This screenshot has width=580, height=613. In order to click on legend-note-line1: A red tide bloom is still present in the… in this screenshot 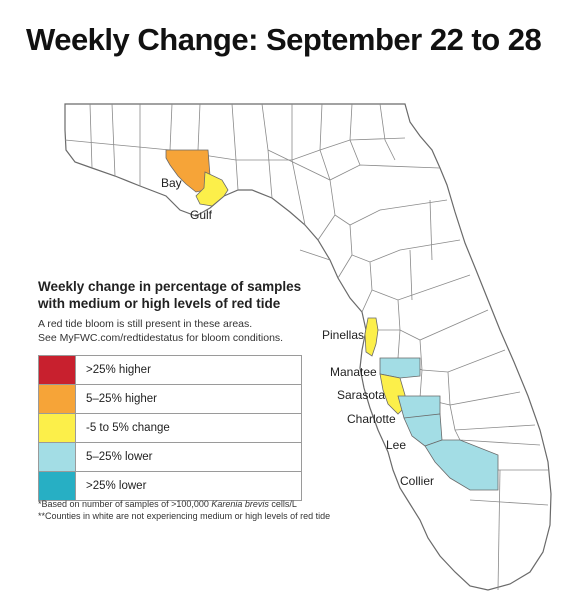, I will do `click(145, 324)`.